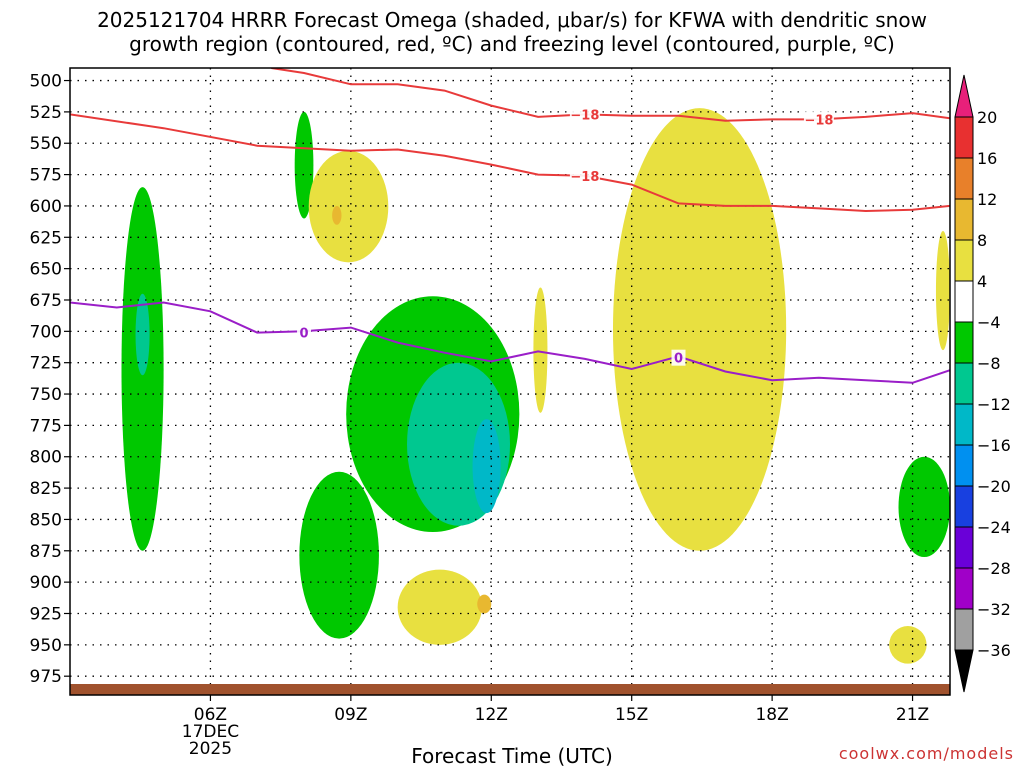 The height and width of the screenshot is (768, 1024). Describe the element at coordinates (46, 238) in the screenshot. I see `y-tick-label-625: 625` at that location.